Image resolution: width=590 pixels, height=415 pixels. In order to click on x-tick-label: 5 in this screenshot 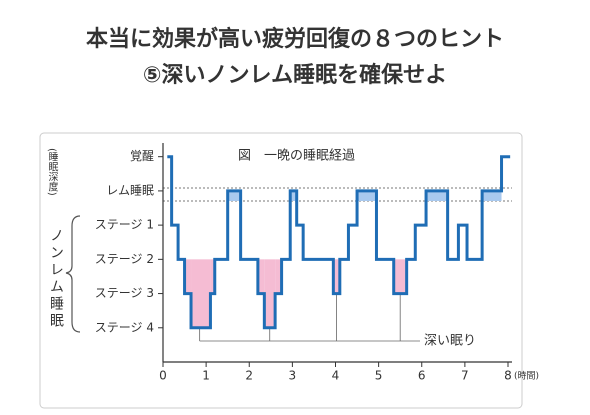, I will do `click(379, 376)`.